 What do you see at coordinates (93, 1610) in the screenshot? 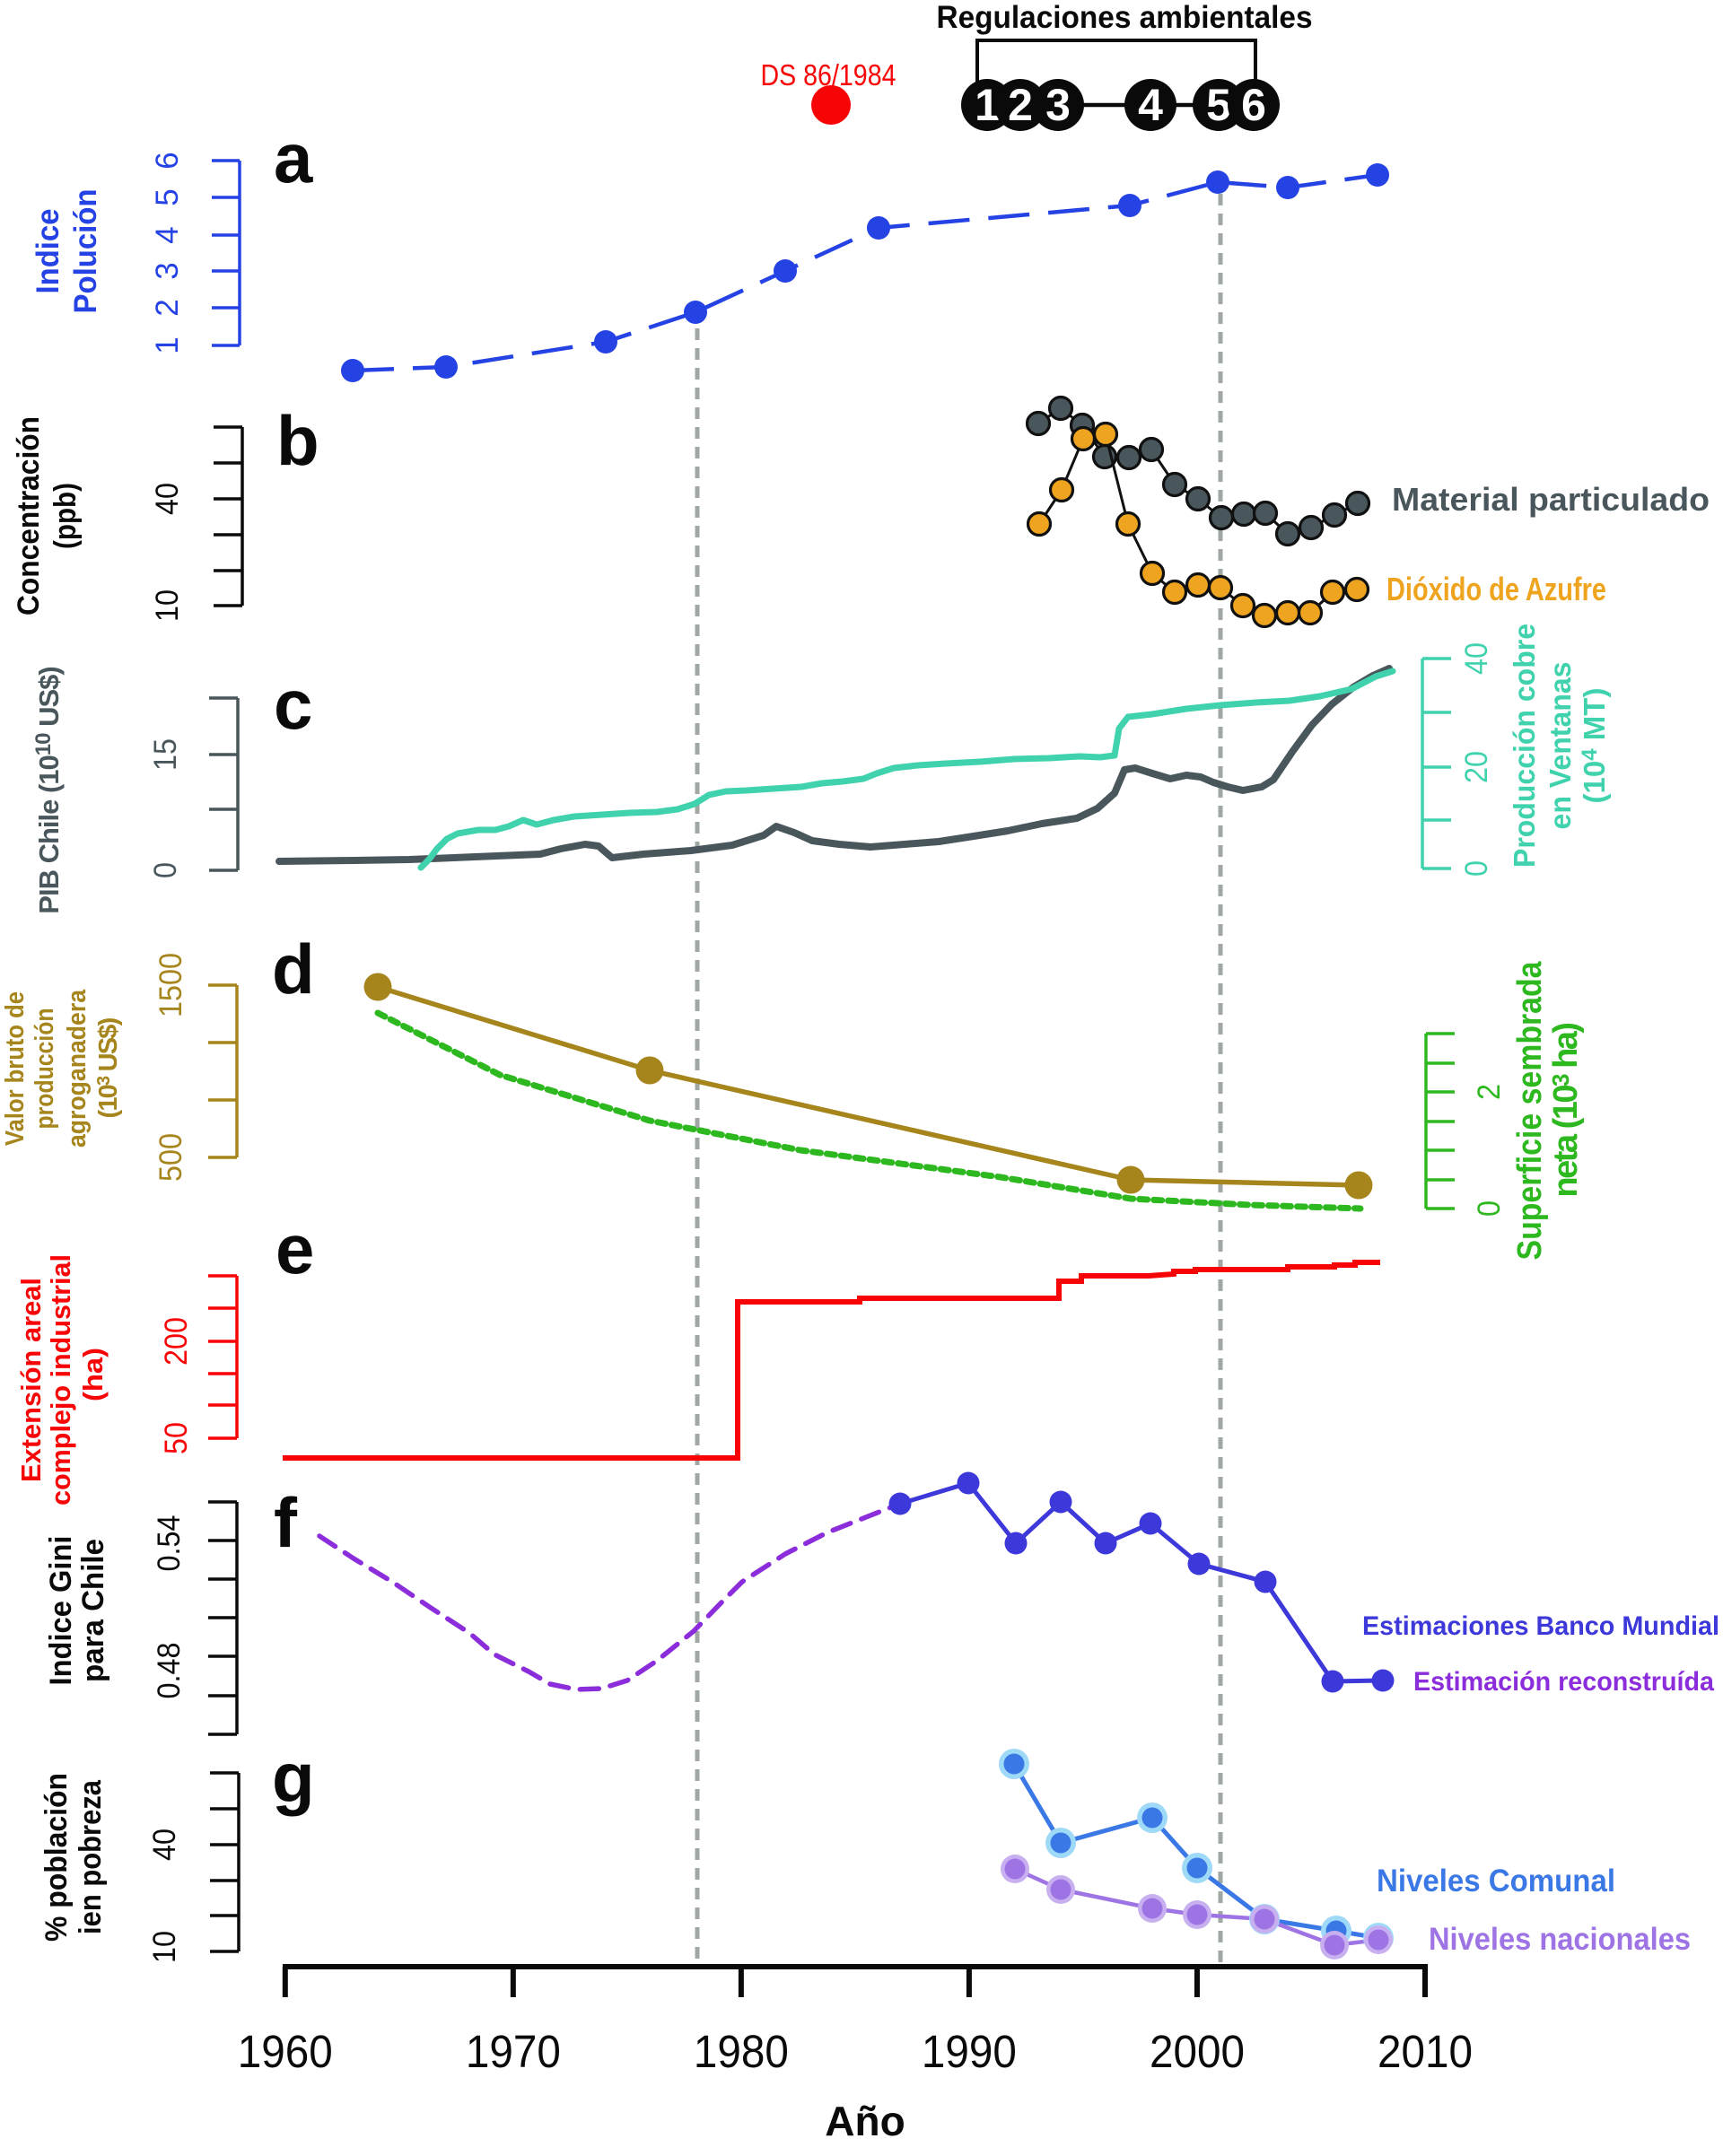
I see `svg-text: para Chile` at bounding box center [93, 1610].